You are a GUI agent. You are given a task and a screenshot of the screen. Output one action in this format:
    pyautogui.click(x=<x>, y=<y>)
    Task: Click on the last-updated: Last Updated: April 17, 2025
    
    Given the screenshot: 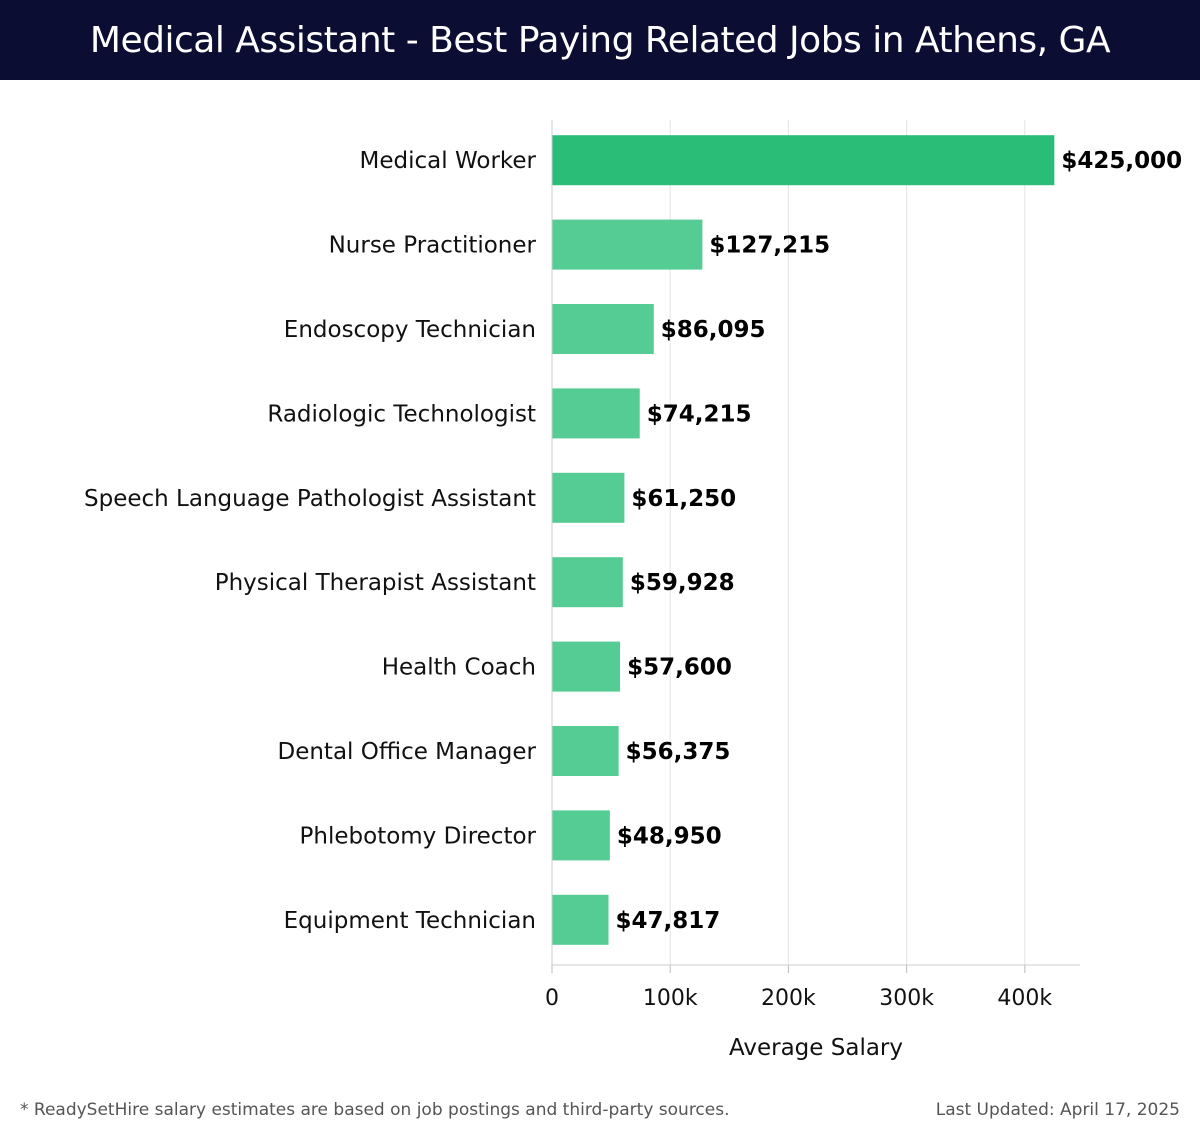 What is the action you would take?
    pyautogui.click(x=1057, y=1110)
    